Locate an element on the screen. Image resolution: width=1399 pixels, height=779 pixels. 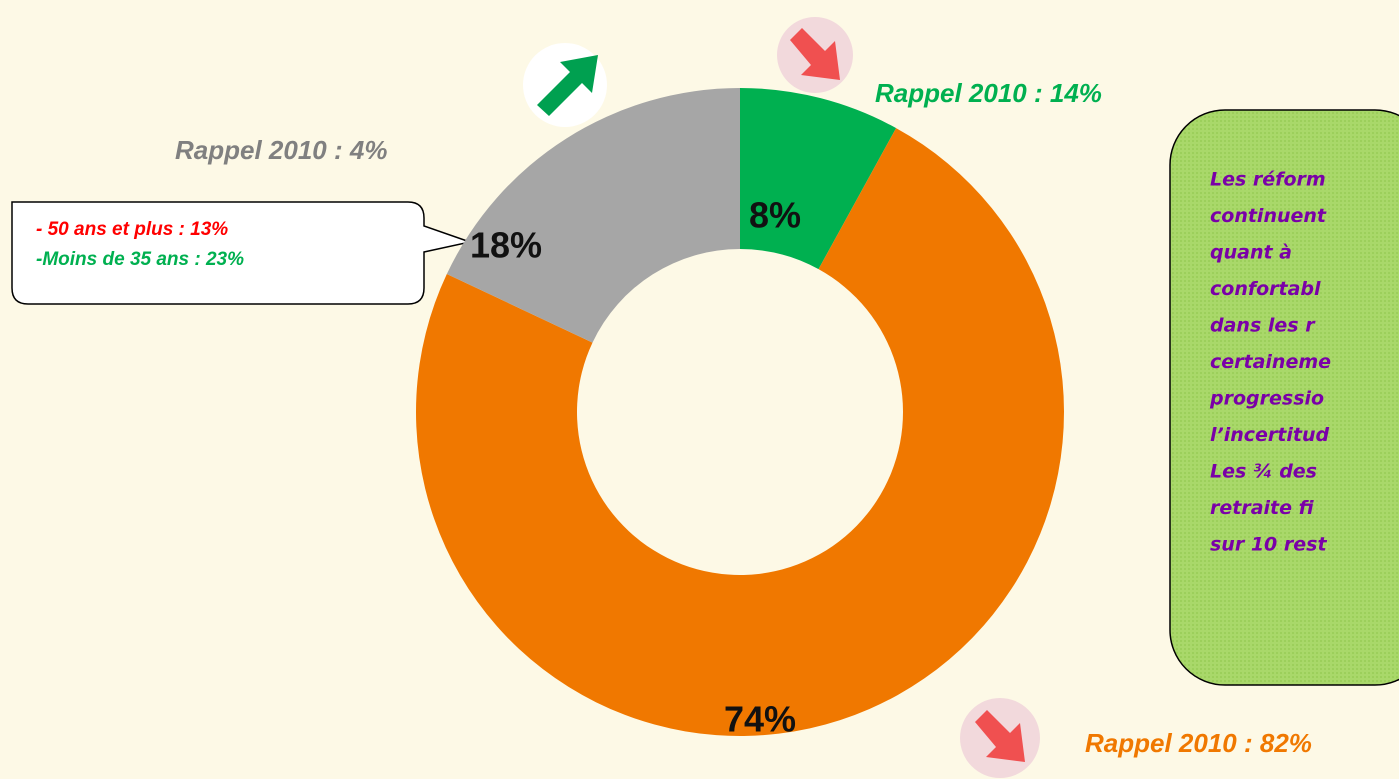
note-line: retraite fi is located at coordinates (1262, 508).